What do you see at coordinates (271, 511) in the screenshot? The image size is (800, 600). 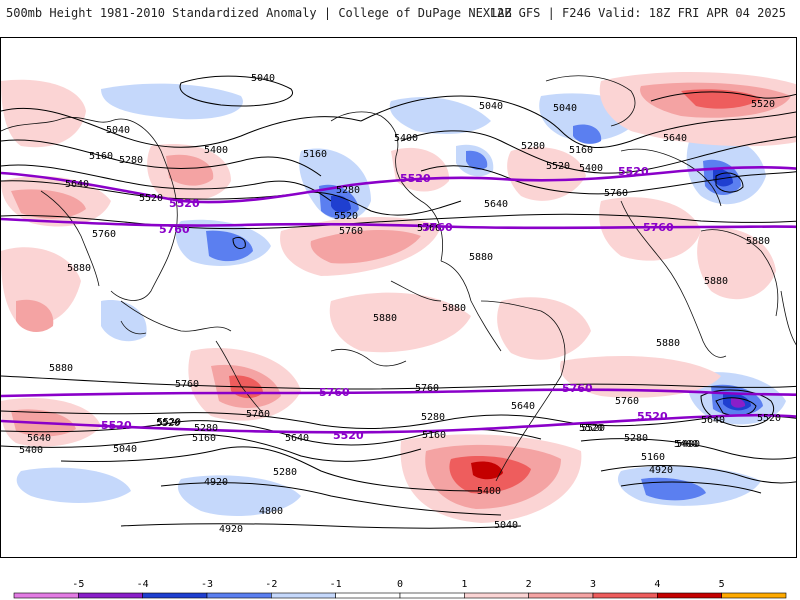 I see `contour-label: 4800` at bounding box center [271, 511].